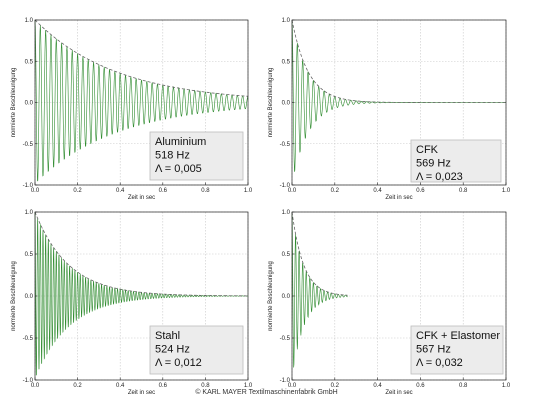 This screenshot has width=533, height=400. I want to click on info-box: Aluminium 518 HzΛ = 0,005, so click(196, 156).